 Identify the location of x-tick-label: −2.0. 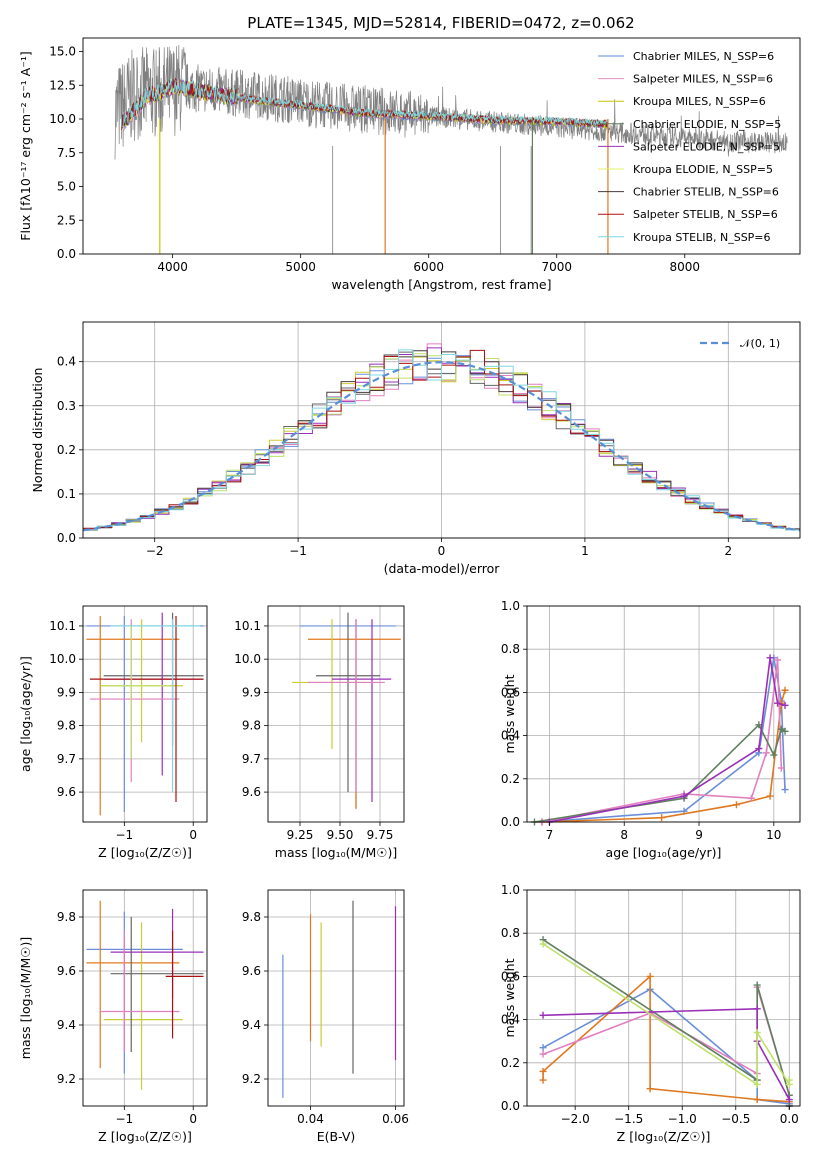
(575, 1119).